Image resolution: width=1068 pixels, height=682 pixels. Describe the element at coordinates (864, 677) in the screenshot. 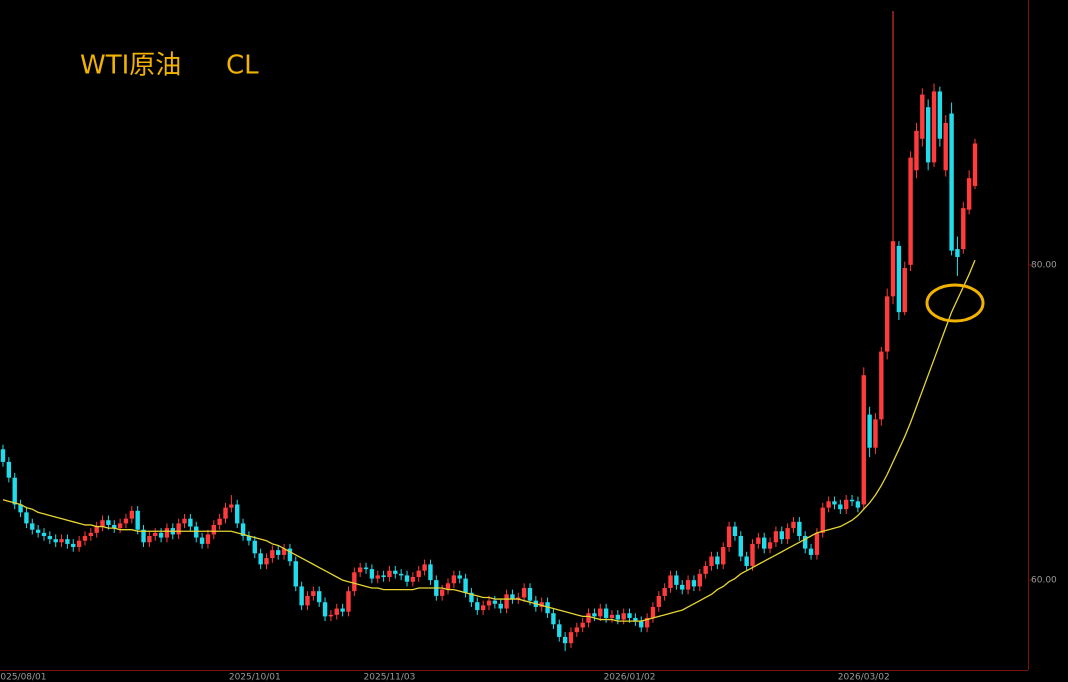

I see `x-tick-label: 2026/03/02` at that location.